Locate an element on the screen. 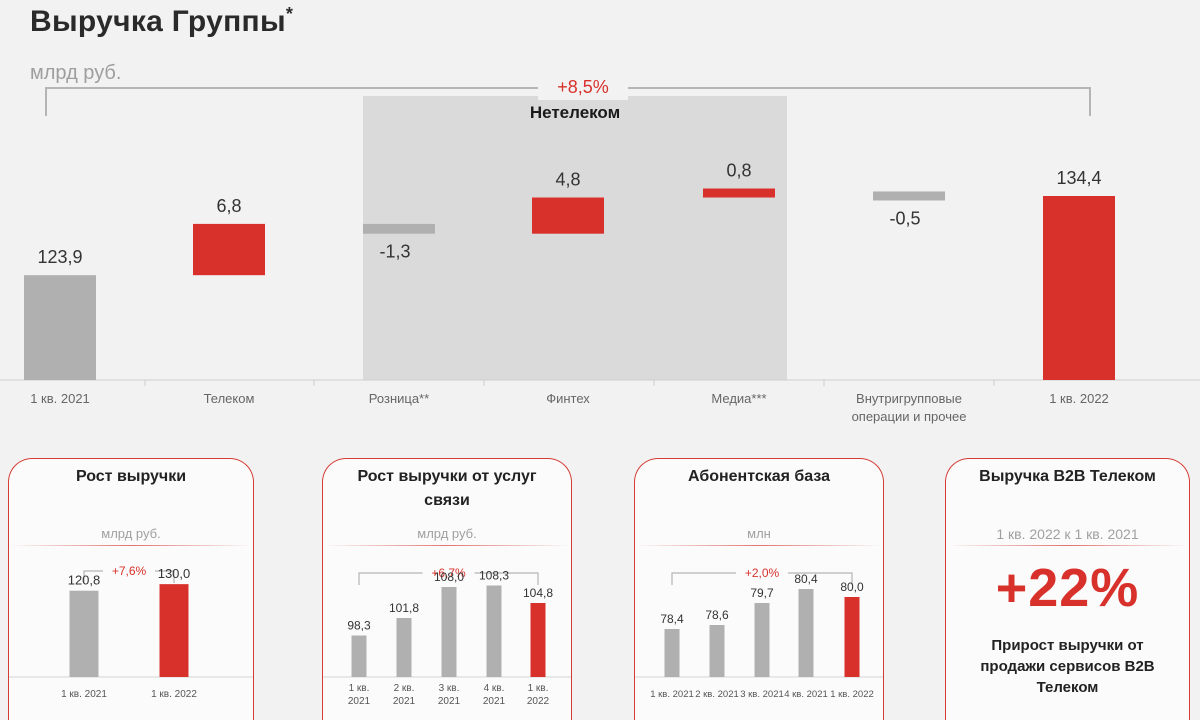 Image resolution: width=1200 pixels, height=720 pixels. value-label: 80,4 is located at coordinates (806, 579).